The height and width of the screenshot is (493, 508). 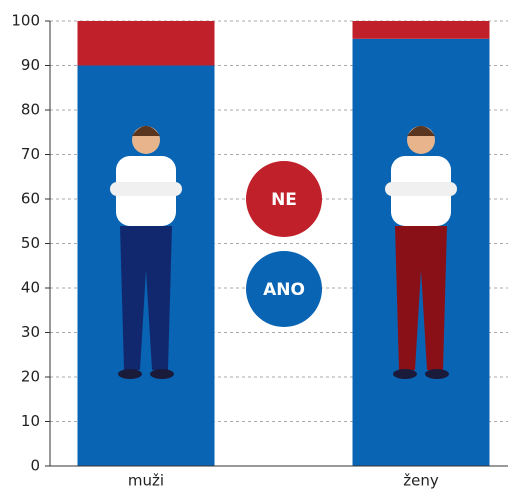 I want to click on y-tick-label: 80, so click(x=30, y=110).